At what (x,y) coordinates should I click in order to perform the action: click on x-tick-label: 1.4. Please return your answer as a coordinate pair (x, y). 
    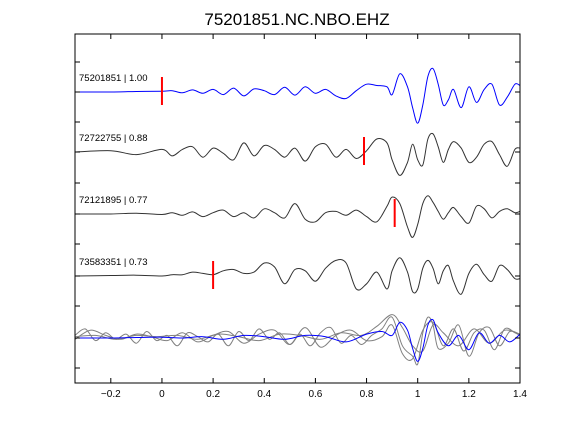
    Looking at the image, I should click on (520, 394).